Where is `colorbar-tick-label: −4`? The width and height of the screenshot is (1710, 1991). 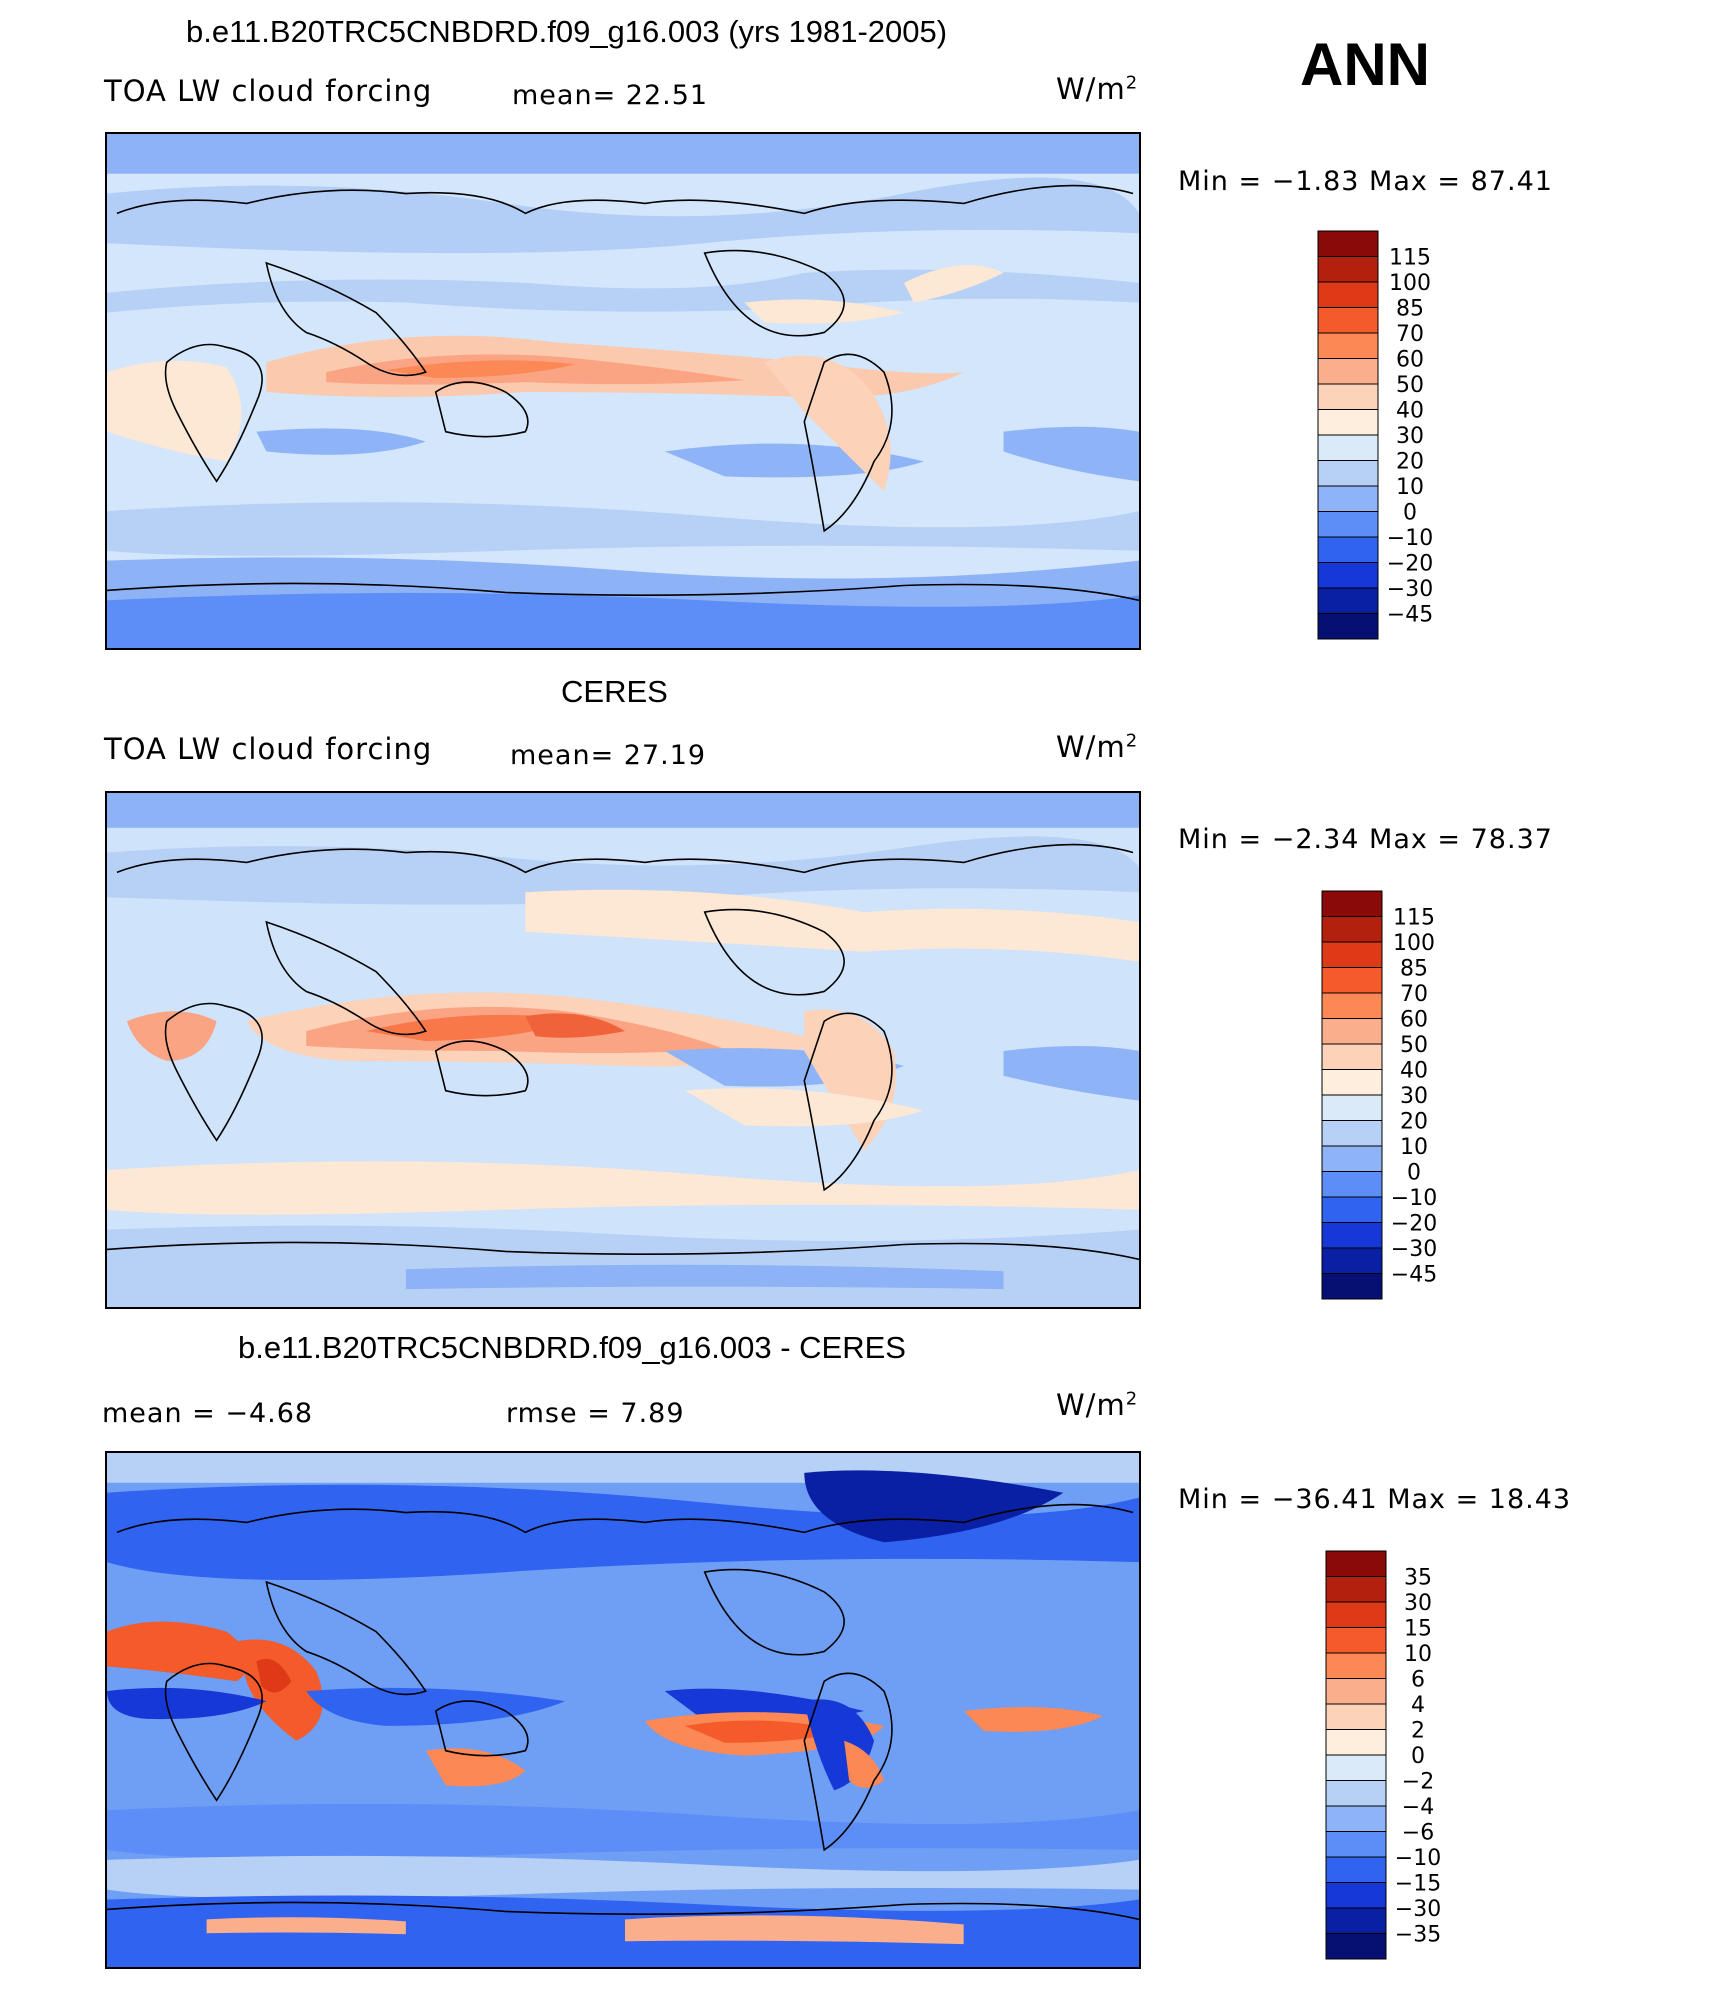 colorbar-tick-label: −4 is located at coordinates (1418, 1807).